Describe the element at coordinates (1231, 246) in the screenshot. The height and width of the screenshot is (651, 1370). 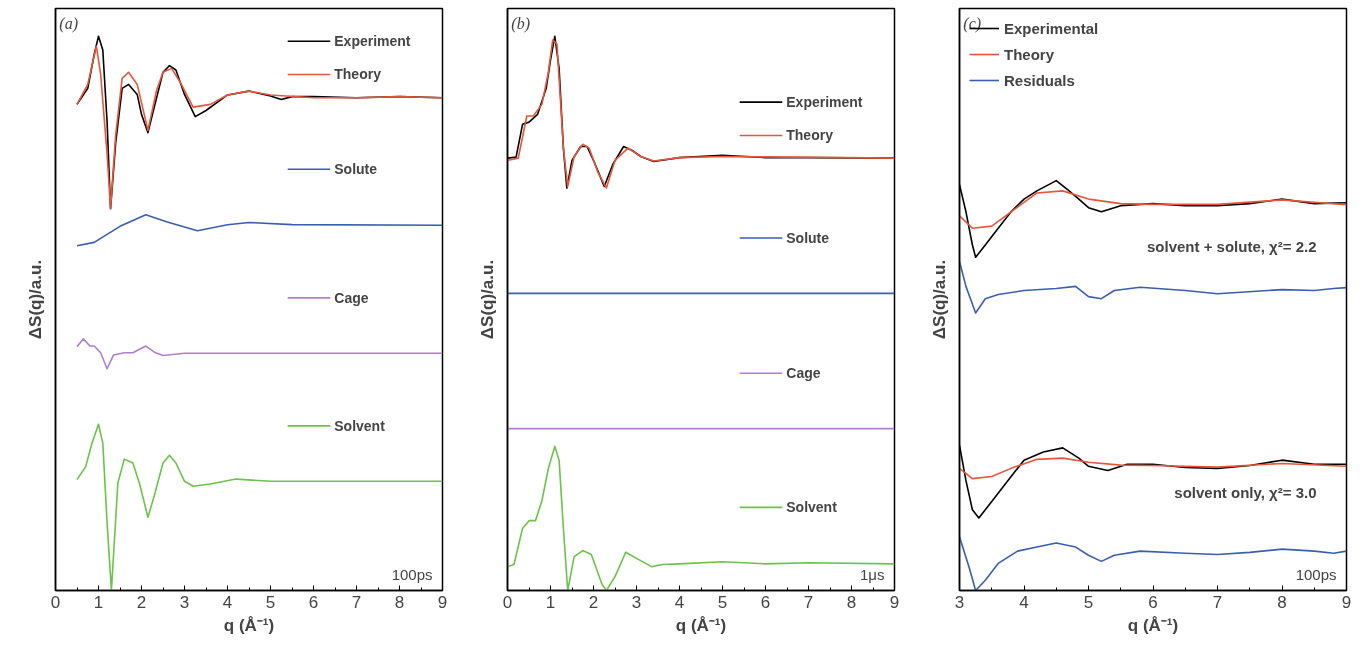
I see `annotation: solvent + solute, χ²= 2.2` at that location.